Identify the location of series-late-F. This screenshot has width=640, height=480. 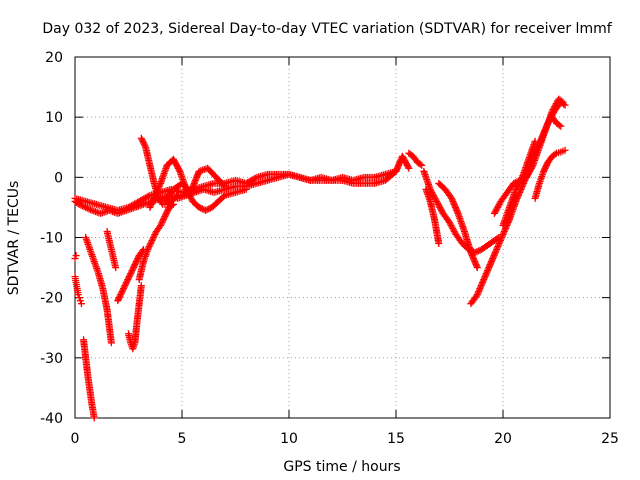
(519, 183).